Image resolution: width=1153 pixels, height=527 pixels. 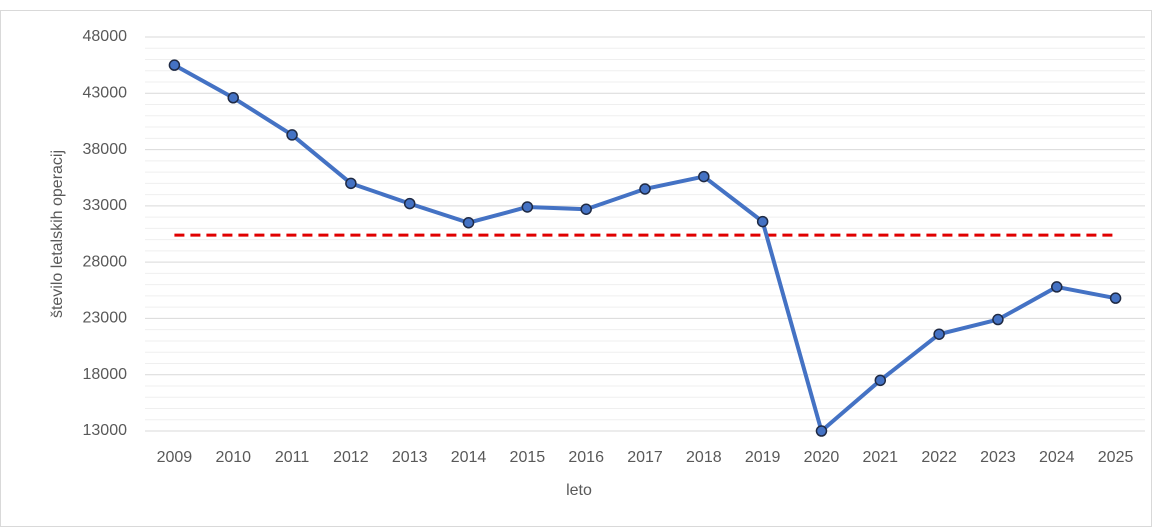 I want to click on x-tick-label: 2010, so click(x=233, y=457).